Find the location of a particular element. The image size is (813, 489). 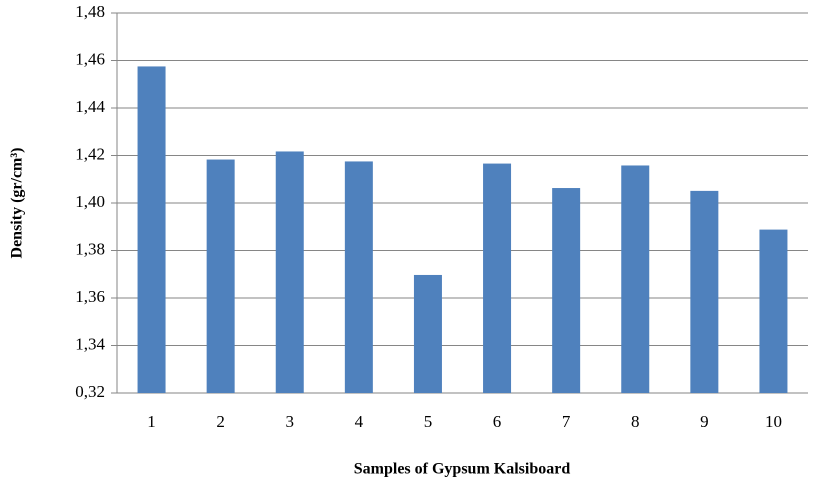

y-tick-label: 0,32 is located at coordinates (90, 391).